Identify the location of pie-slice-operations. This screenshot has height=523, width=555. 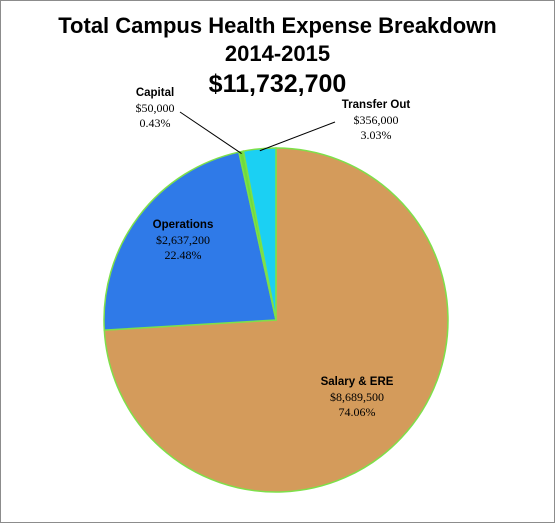
(190, 241).